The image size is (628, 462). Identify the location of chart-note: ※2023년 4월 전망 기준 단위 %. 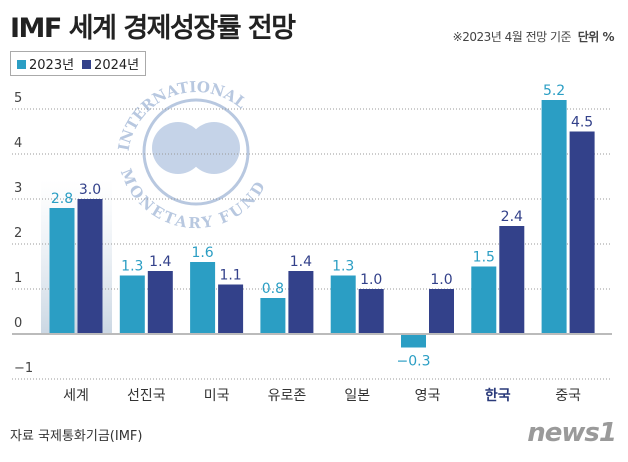
(533, 36).